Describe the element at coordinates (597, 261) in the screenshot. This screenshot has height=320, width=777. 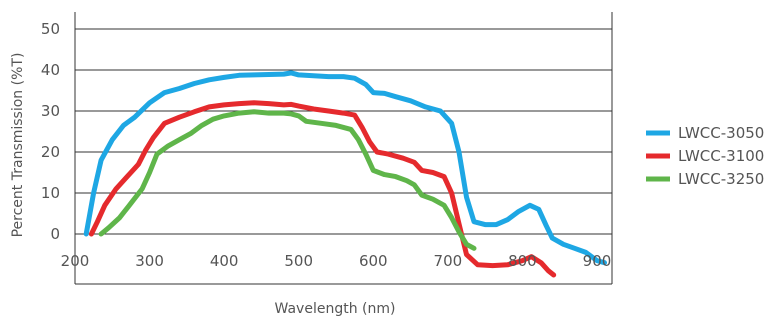
I see `x-tick-label: 900` at that location.